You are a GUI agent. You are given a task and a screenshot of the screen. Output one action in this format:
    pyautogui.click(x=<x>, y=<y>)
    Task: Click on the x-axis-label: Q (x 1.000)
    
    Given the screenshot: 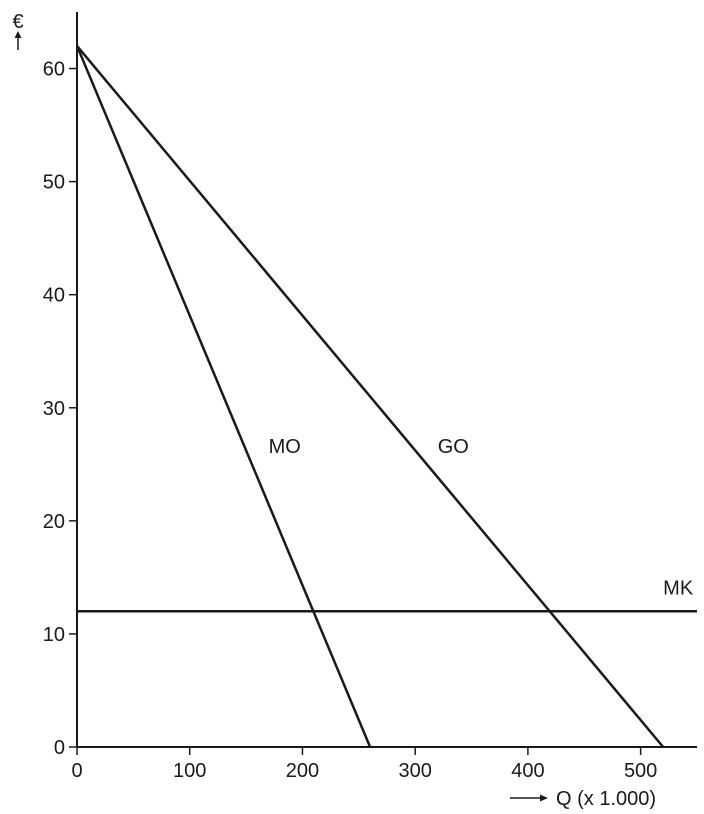 What is the action you would take?
    pyautogui.click(x=606, y=799)
    